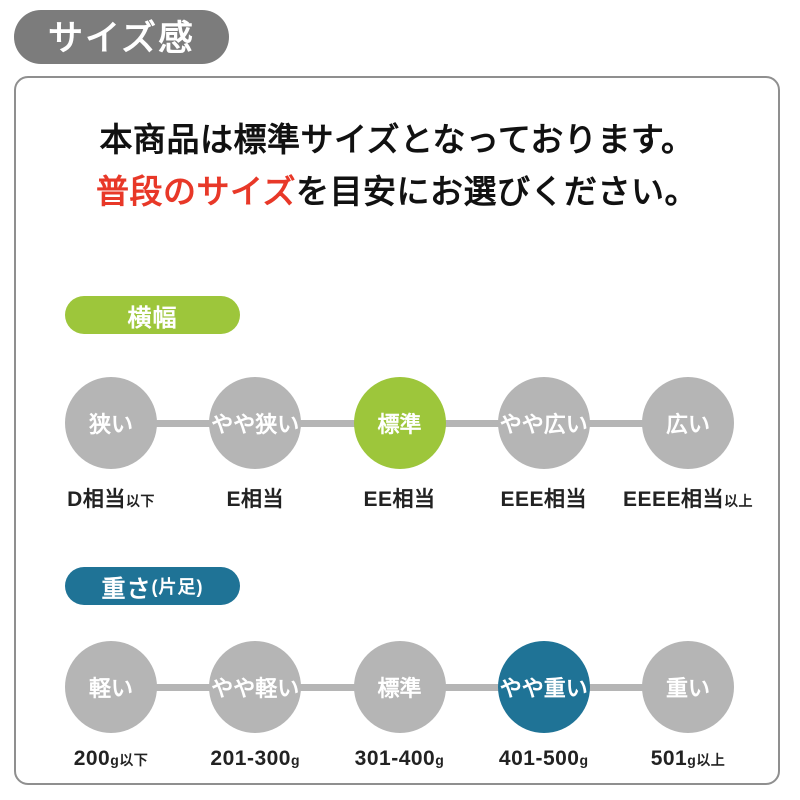 Image resolution: width=800 pixels, height=800 pixels. I want to click on size-guide-title-label: サイズ感, so click(121, 38).